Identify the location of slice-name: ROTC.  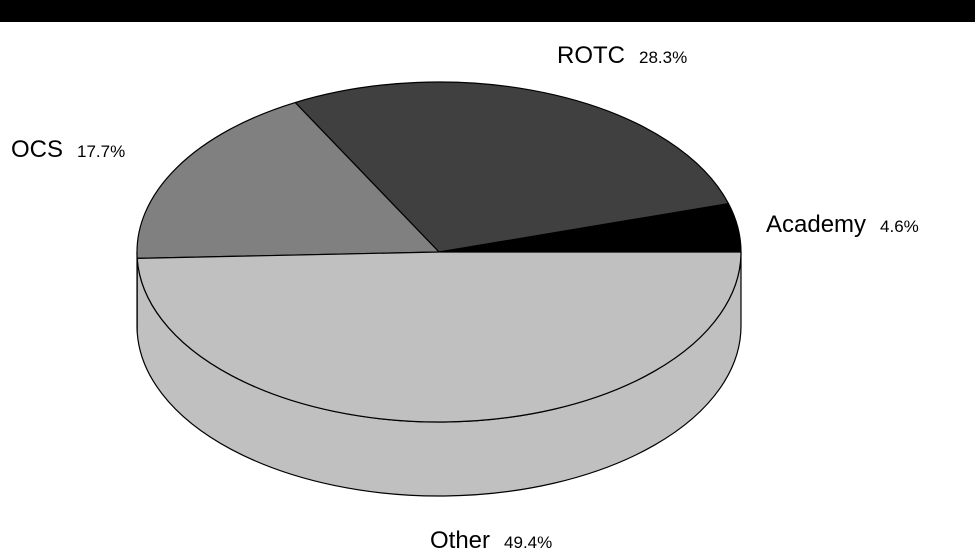
(591, 55).